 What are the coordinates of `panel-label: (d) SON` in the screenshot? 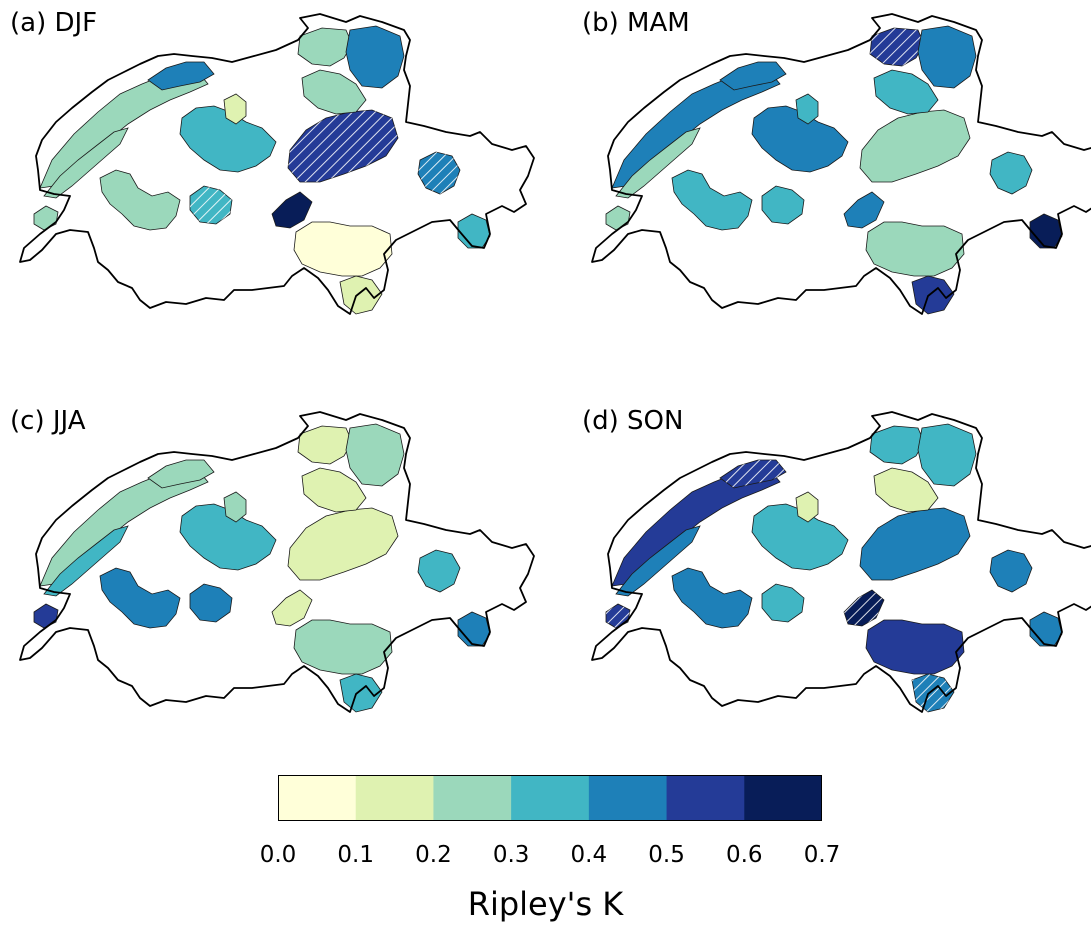 It's located at (633, 421).